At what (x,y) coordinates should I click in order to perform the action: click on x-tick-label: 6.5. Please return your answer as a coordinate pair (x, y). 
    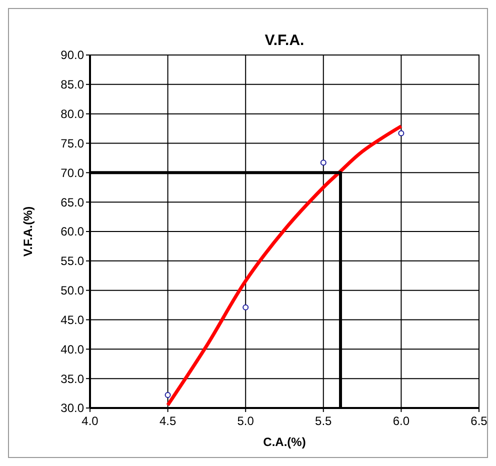
    Looking at the image, I should click on (479, 421).